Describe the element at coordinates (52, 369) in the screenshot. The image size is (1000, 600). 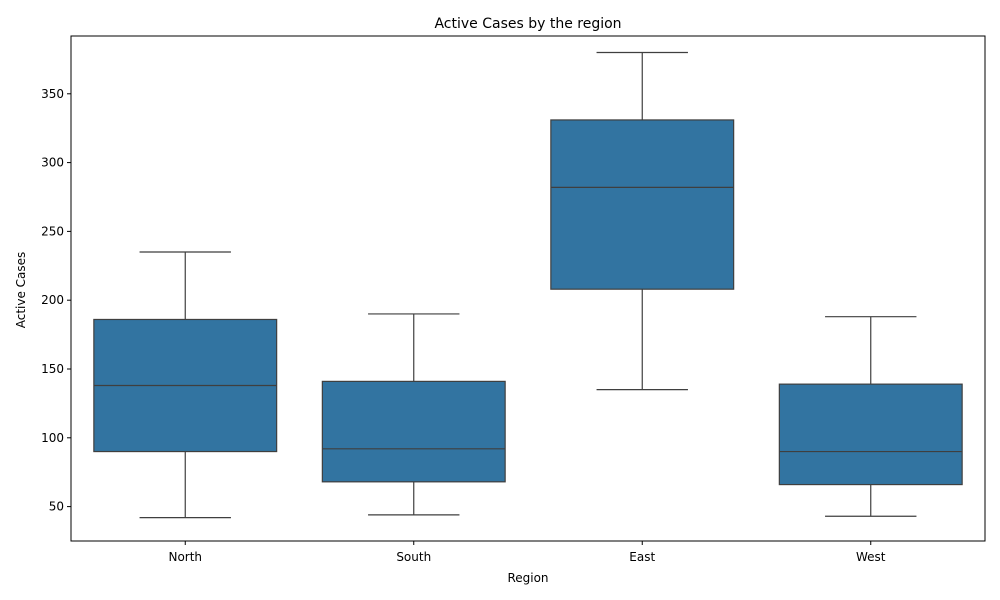
I see `y-tick-label: 150` at that location.